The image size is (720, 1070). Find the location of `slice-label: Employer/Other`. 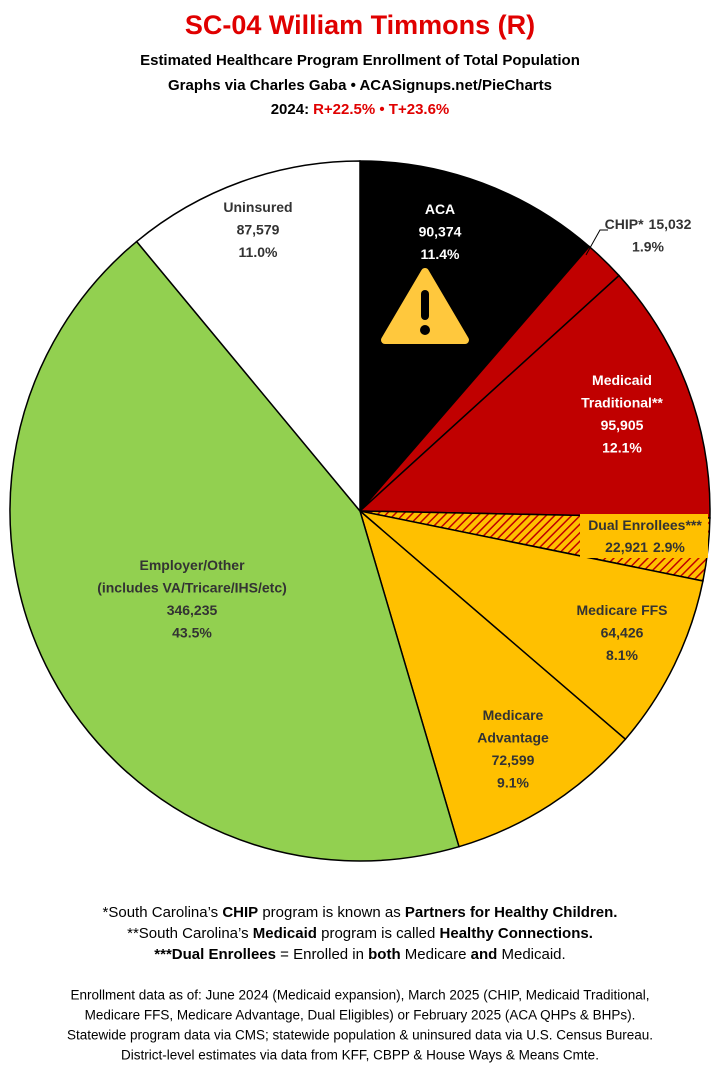

slice-label: Employer/Other is located at coordinates (192, 565).